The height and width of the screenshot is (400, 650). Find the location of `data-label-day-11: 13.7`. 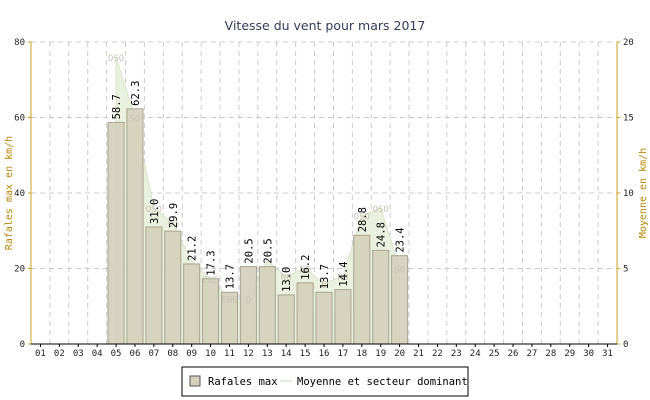

data-label-day-11: 13.7 is located at coordinates (230, 276).